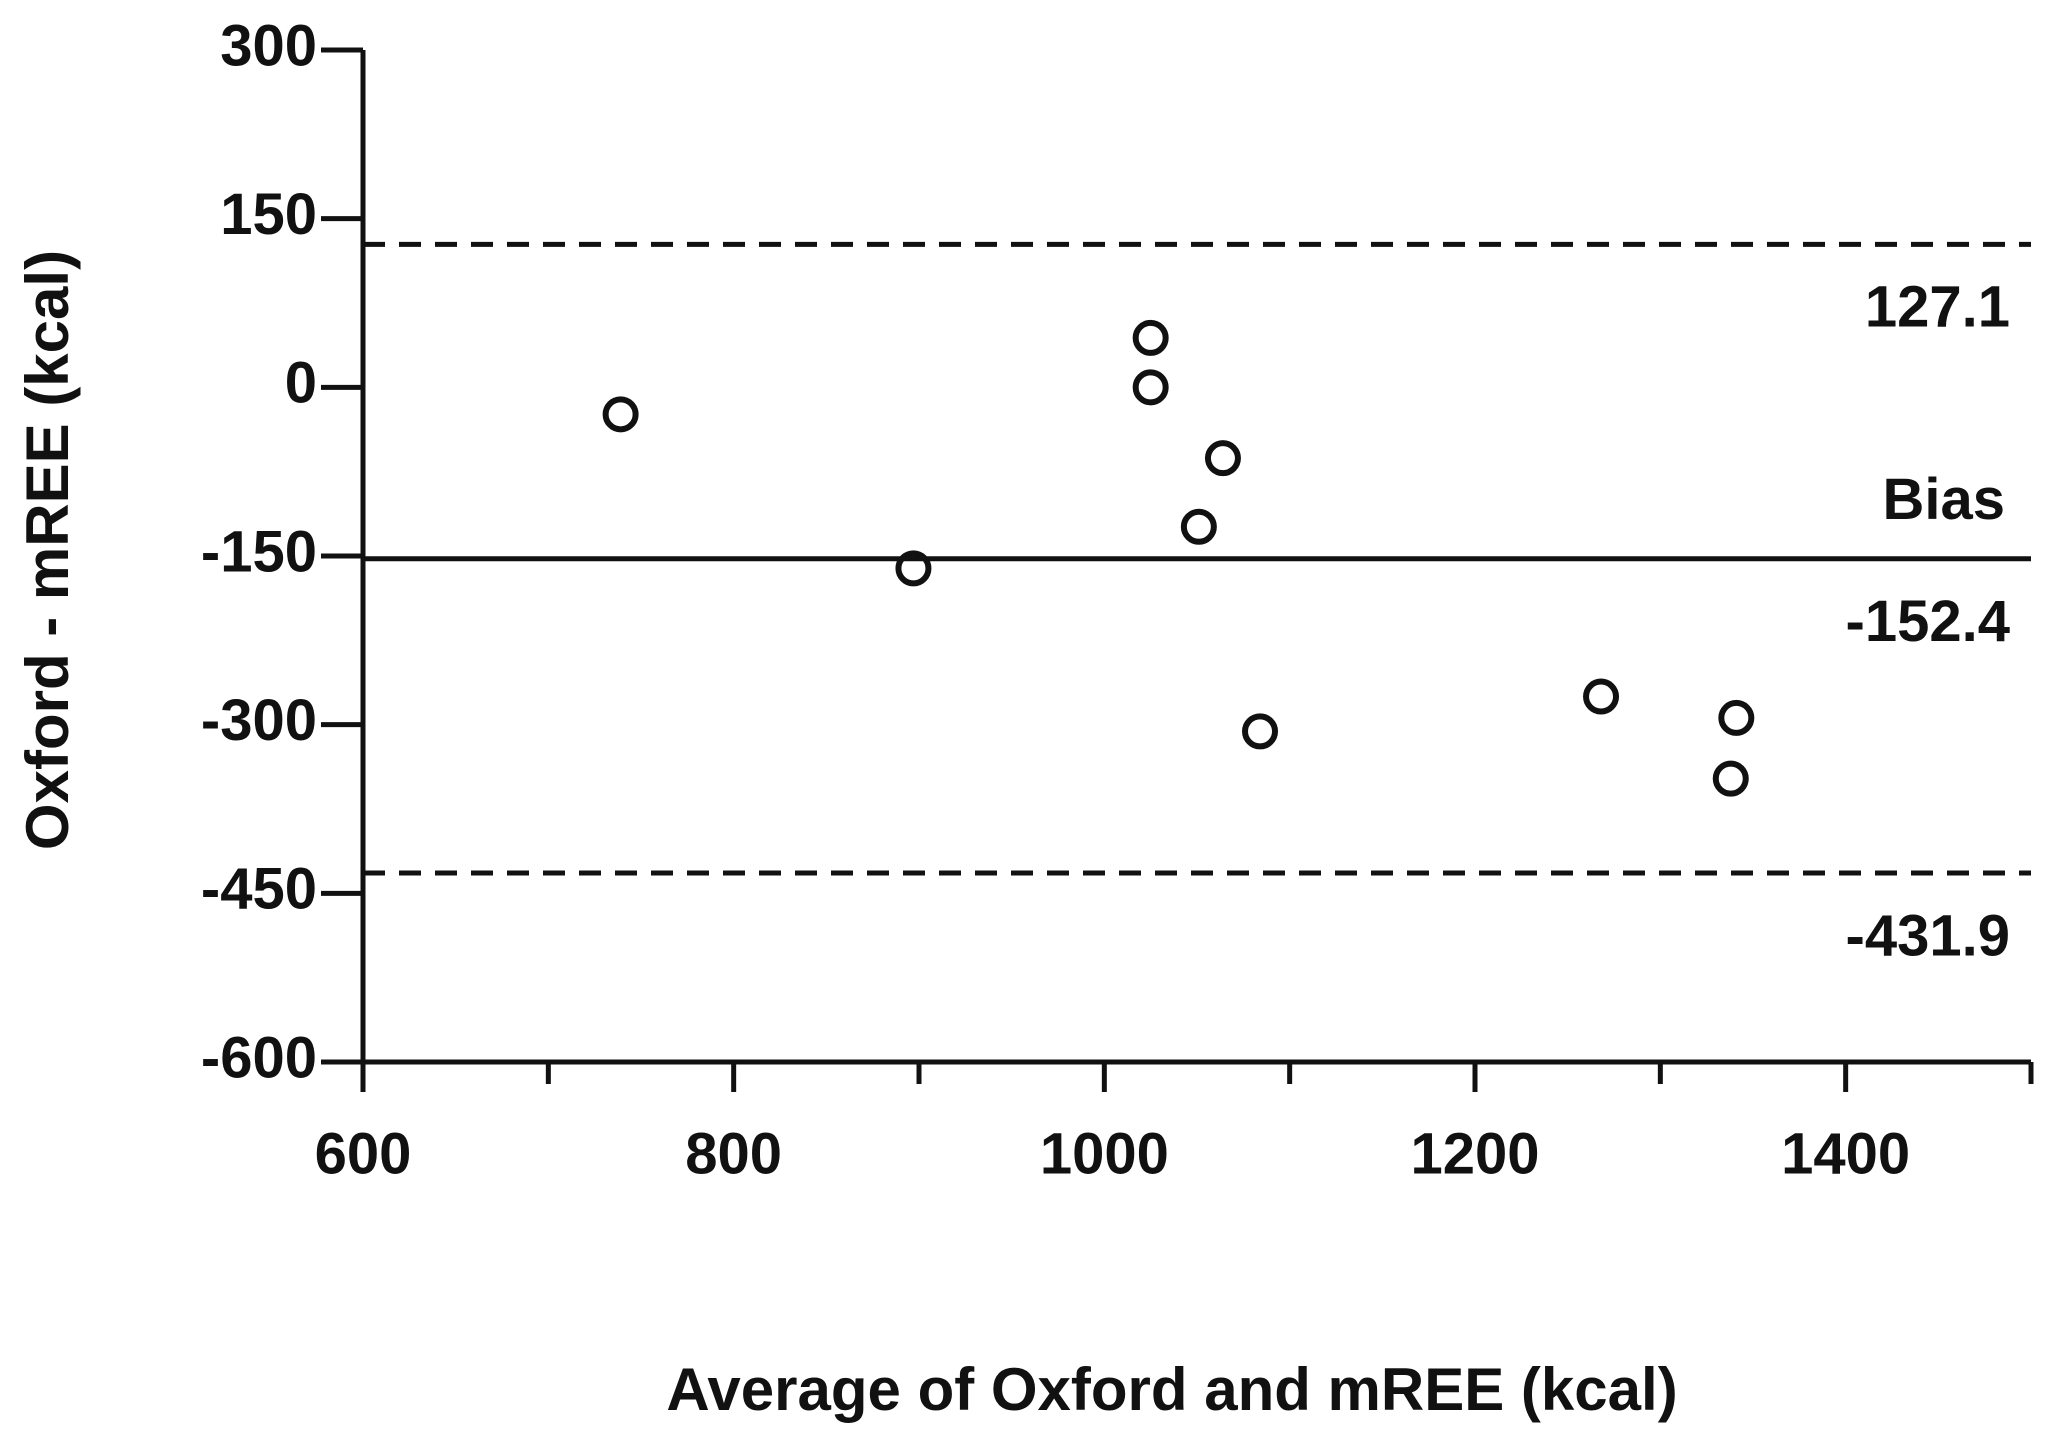  Describe the element at coordinates (1171, 1389) in the screenshot. I see `x-axis-title: Average of Oxford and mREE (kcal)` at that location.